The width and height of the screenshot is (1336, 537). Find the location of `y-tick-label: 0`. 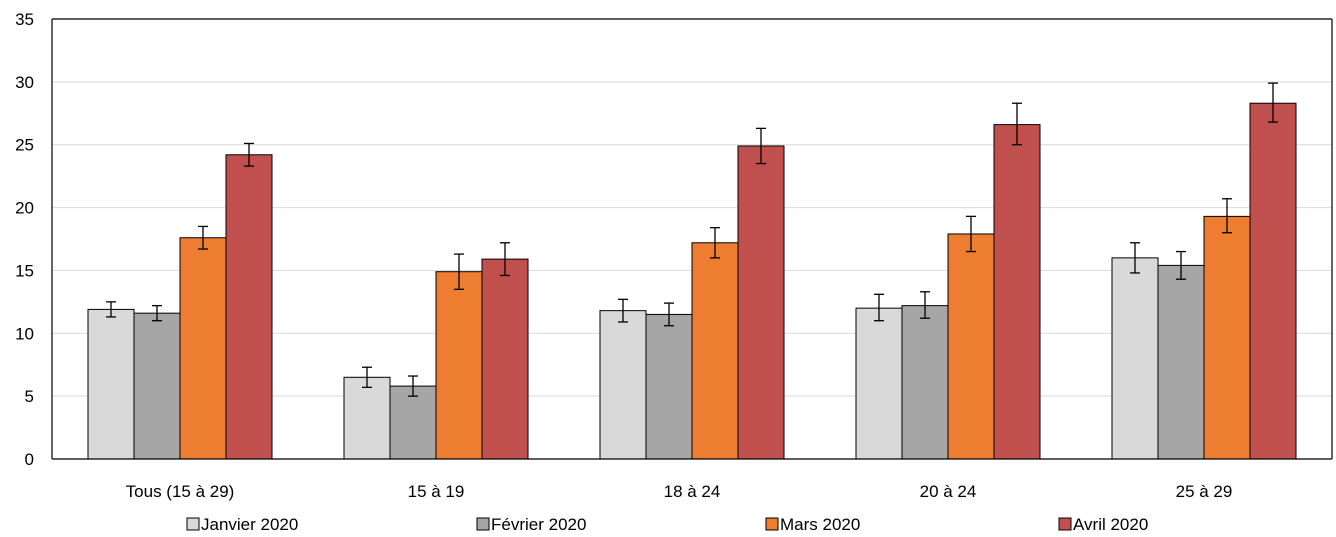

y-tick-label: 0 is located at coordinates (29, 459).